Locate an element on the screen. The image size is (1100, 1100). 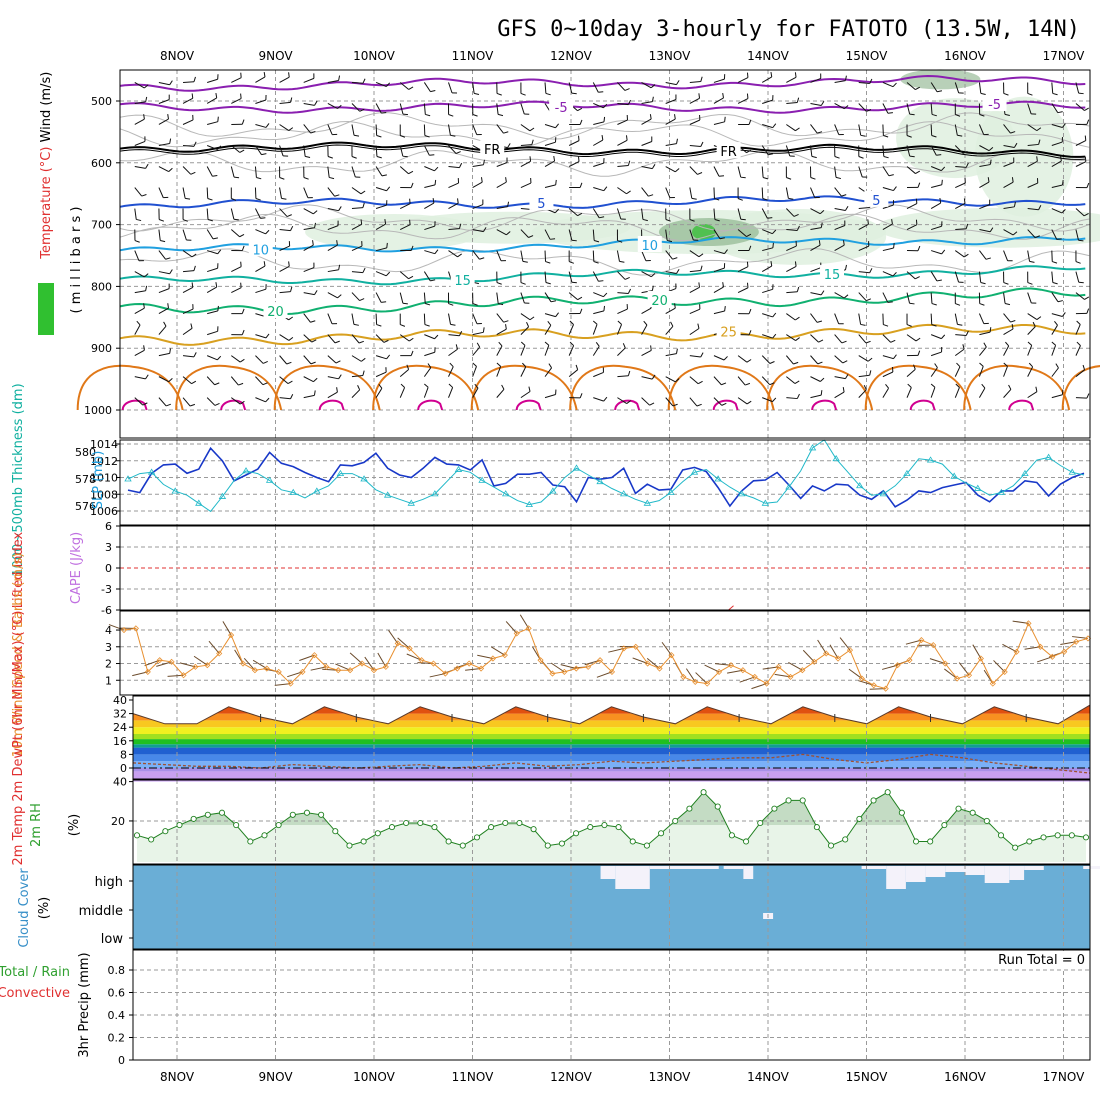
ylabel-rh-unit: (%) is located at coordinates (74, 825).